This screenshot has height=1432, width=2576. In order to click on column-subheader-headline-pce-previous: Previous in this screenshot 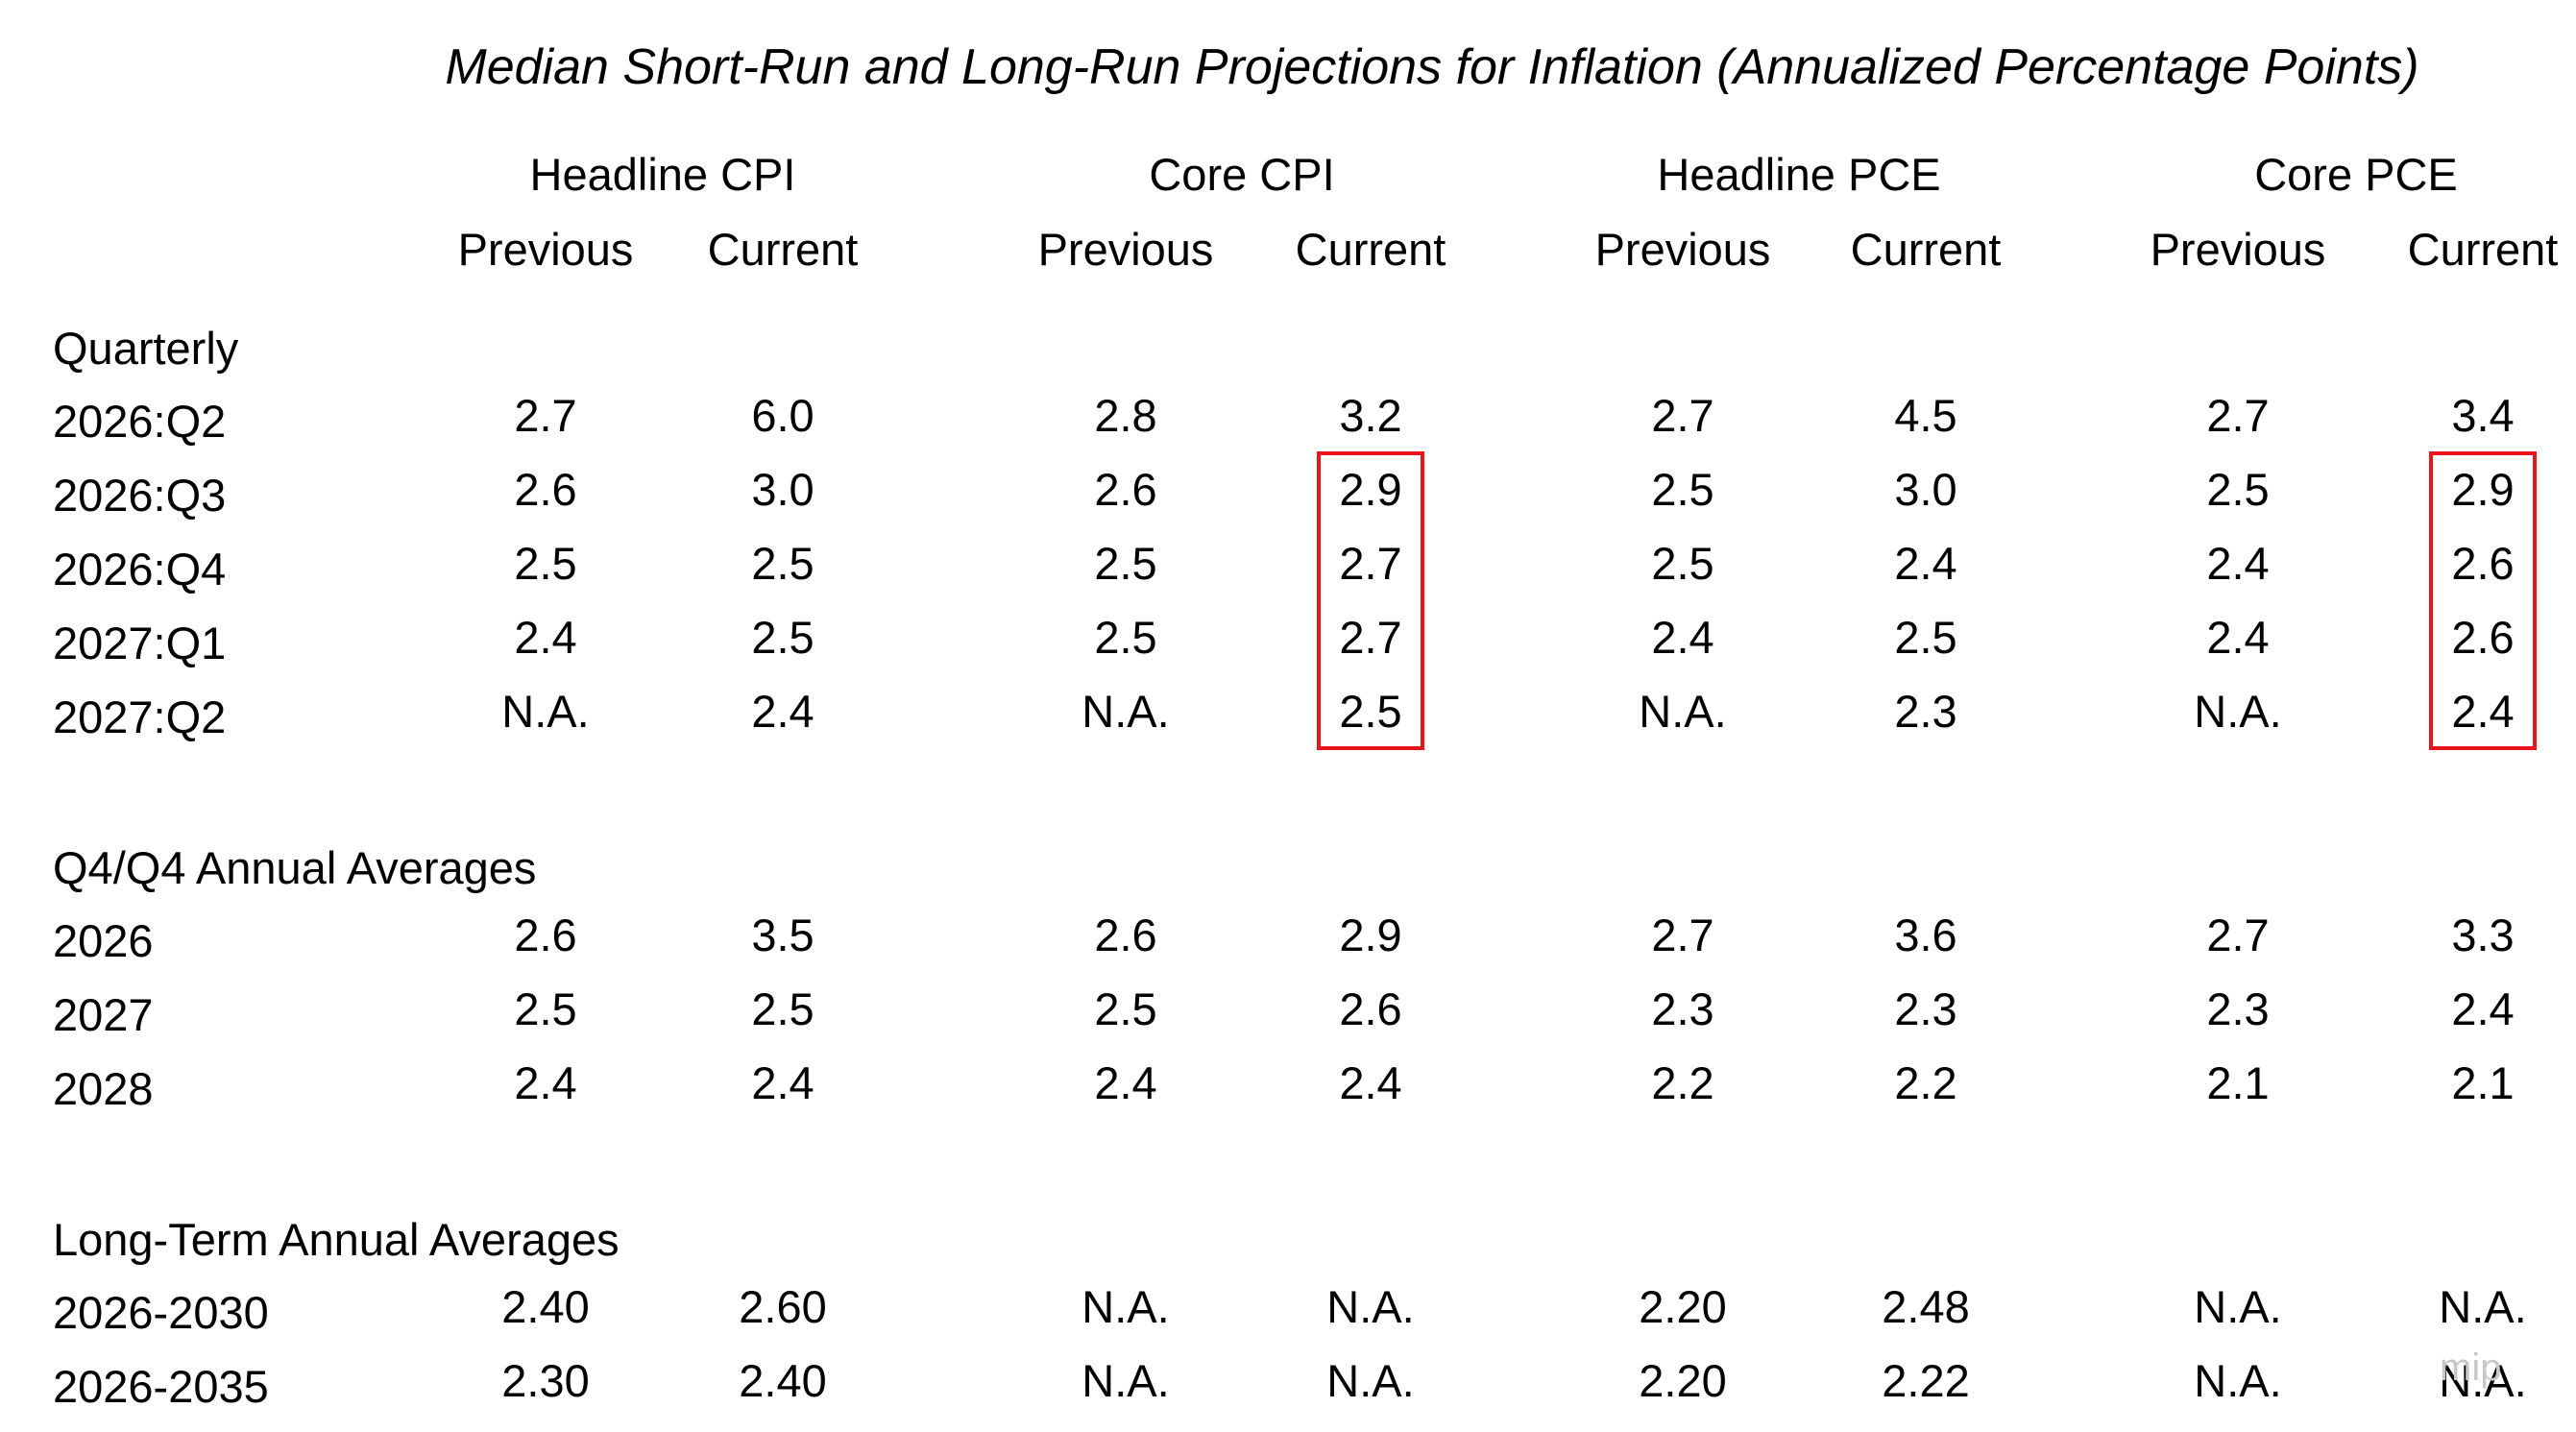, I will do `click(1683, 249)`.